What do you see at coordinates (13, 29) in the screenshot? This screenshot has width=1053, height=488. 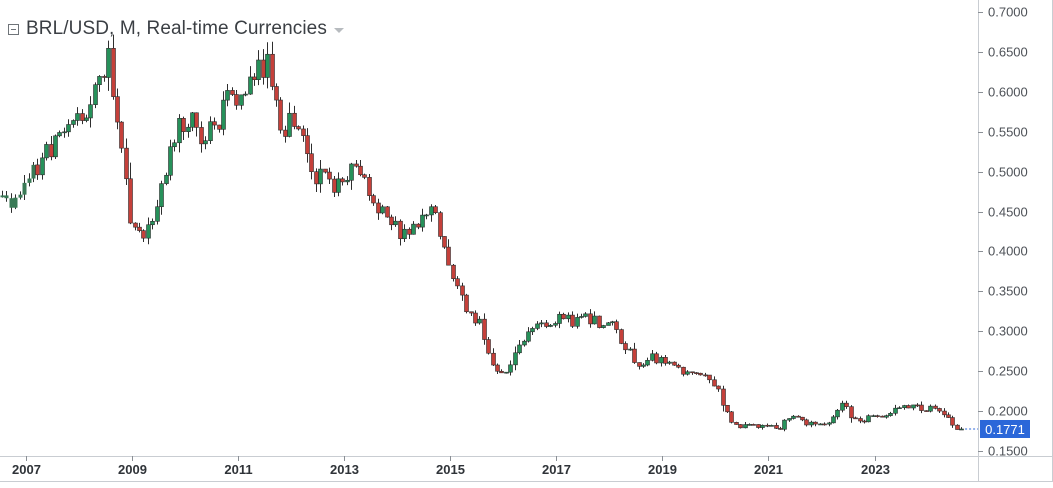 I see `collapse-icon` at bounding box center [13, 29].